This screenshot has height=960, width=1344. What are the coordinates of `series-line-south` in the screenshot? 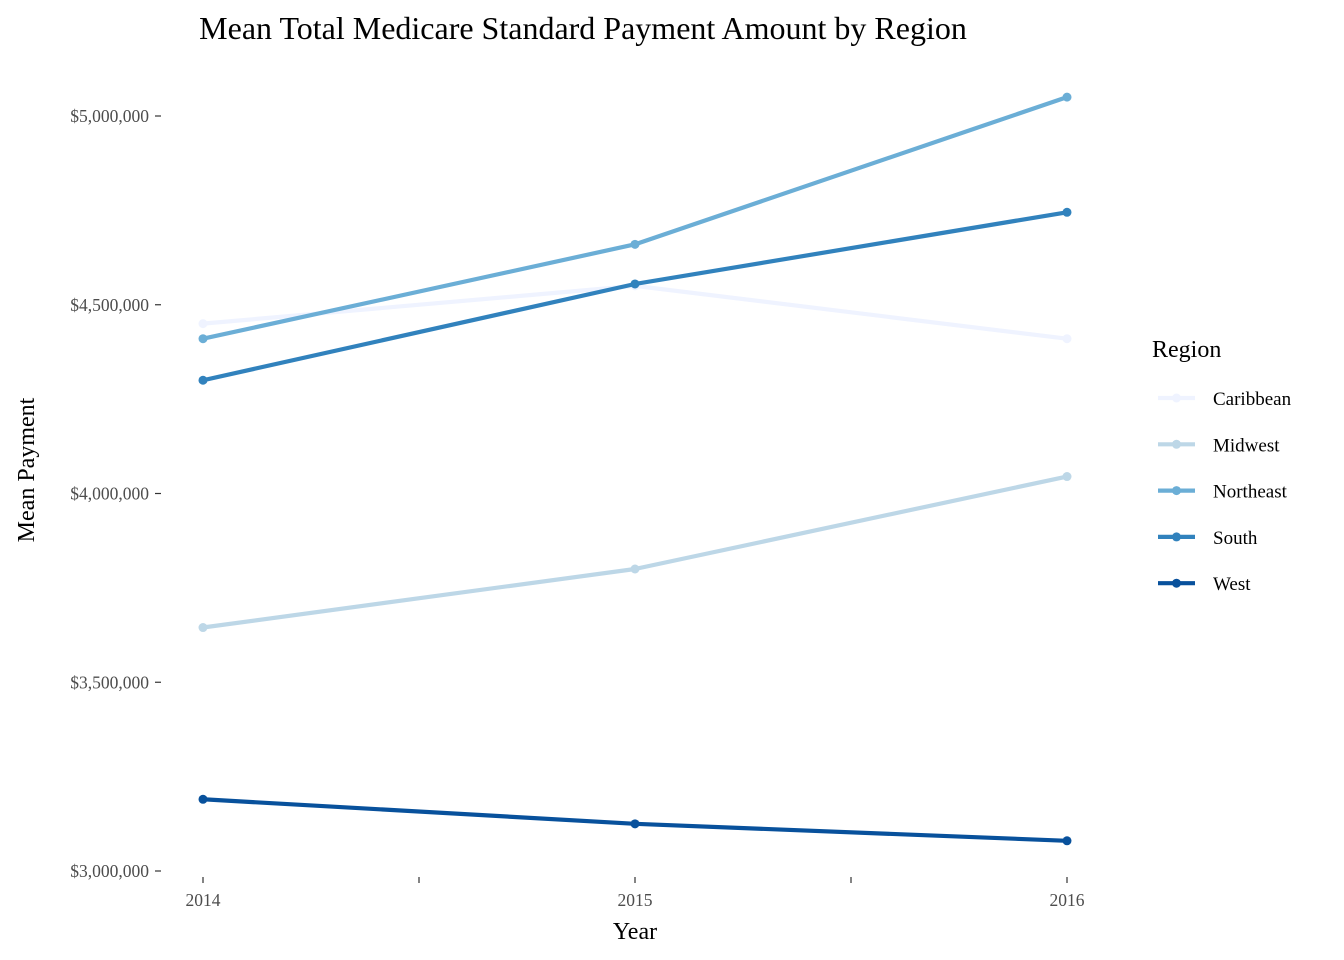 It's located at (635, 296).